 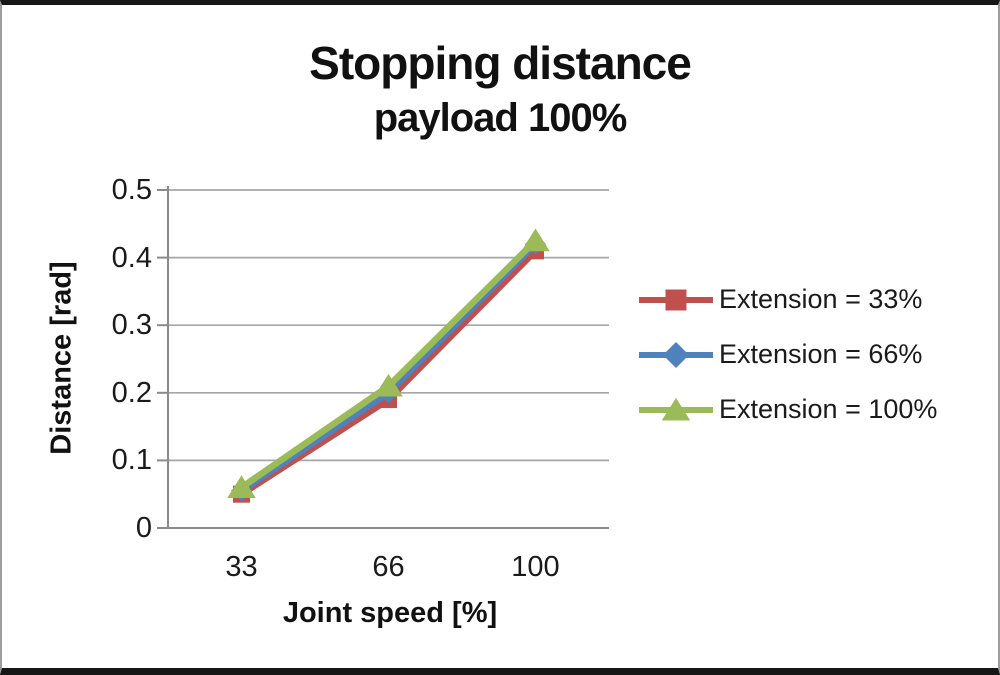 What do you see at coordinates (500, 118) in the screenshot?
I see `chart-subtitle: payload 100%` at bounding box center [500, 118].